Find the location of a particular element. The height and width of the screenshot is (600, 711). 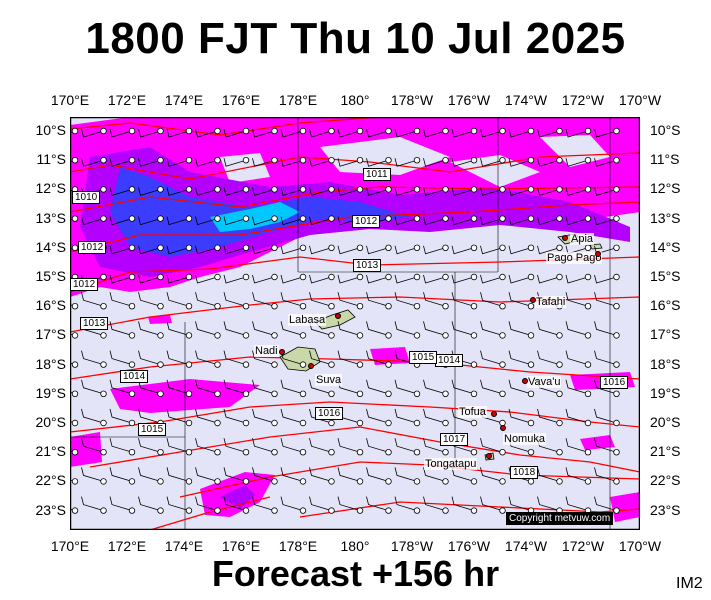

latitude-tick-label: 10°S is located at coordinates (50, 130).